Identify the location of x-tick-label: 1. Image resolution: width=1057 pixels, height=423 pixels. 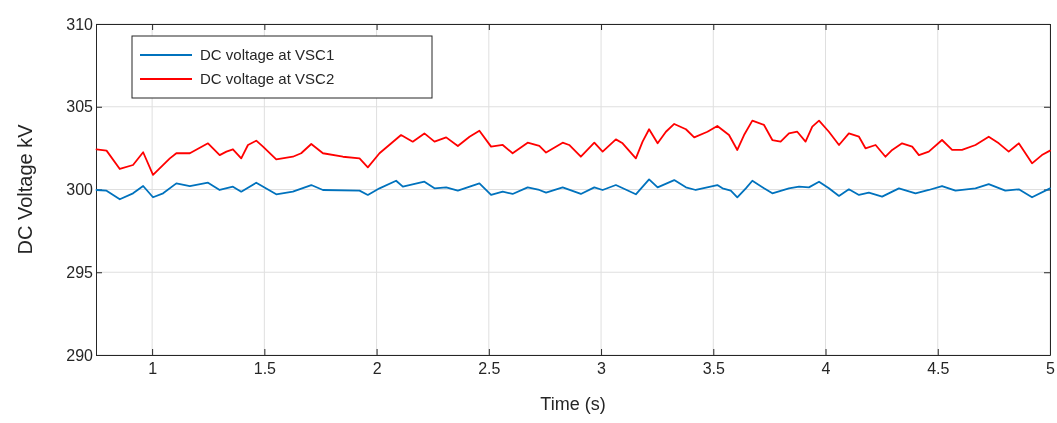
(153, 368).